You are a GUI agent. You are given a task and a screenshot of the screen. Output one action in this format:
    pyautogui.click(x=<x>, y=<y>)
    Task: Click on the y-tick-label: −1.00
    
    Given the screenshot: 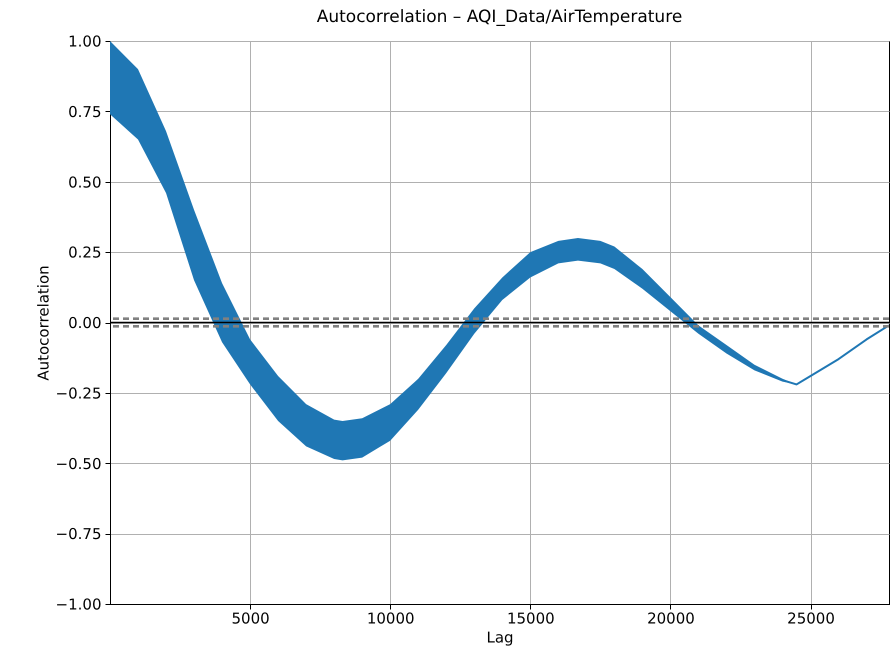 What is the action you would take?
    pyautogui.click(x=79, y=605)
    